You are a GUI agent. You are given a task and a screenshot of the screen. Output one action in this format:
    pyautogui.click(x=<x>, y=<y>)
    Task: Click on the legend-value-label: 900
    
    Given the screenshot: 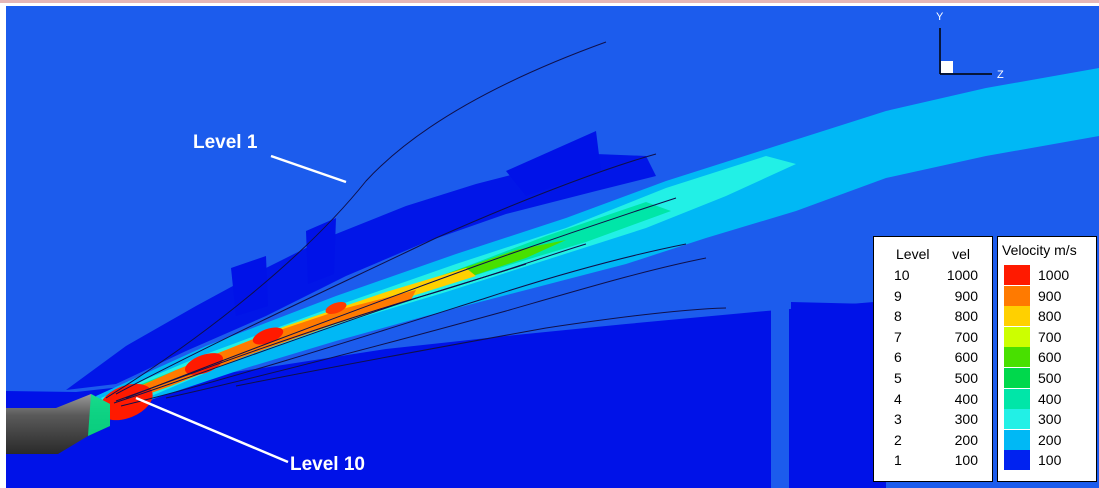 What is the action you would take?
    pyautogui.click(x=1050, y=295)
    